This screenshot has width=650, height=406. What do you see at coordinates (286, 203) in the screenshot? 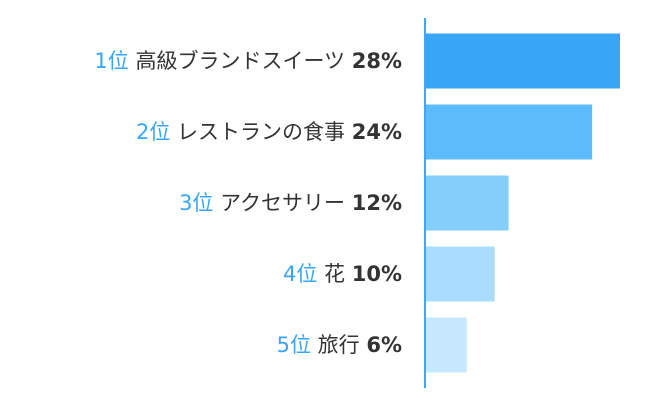
I see `category-label: アクセサリー` at bounding box center [286, 203].